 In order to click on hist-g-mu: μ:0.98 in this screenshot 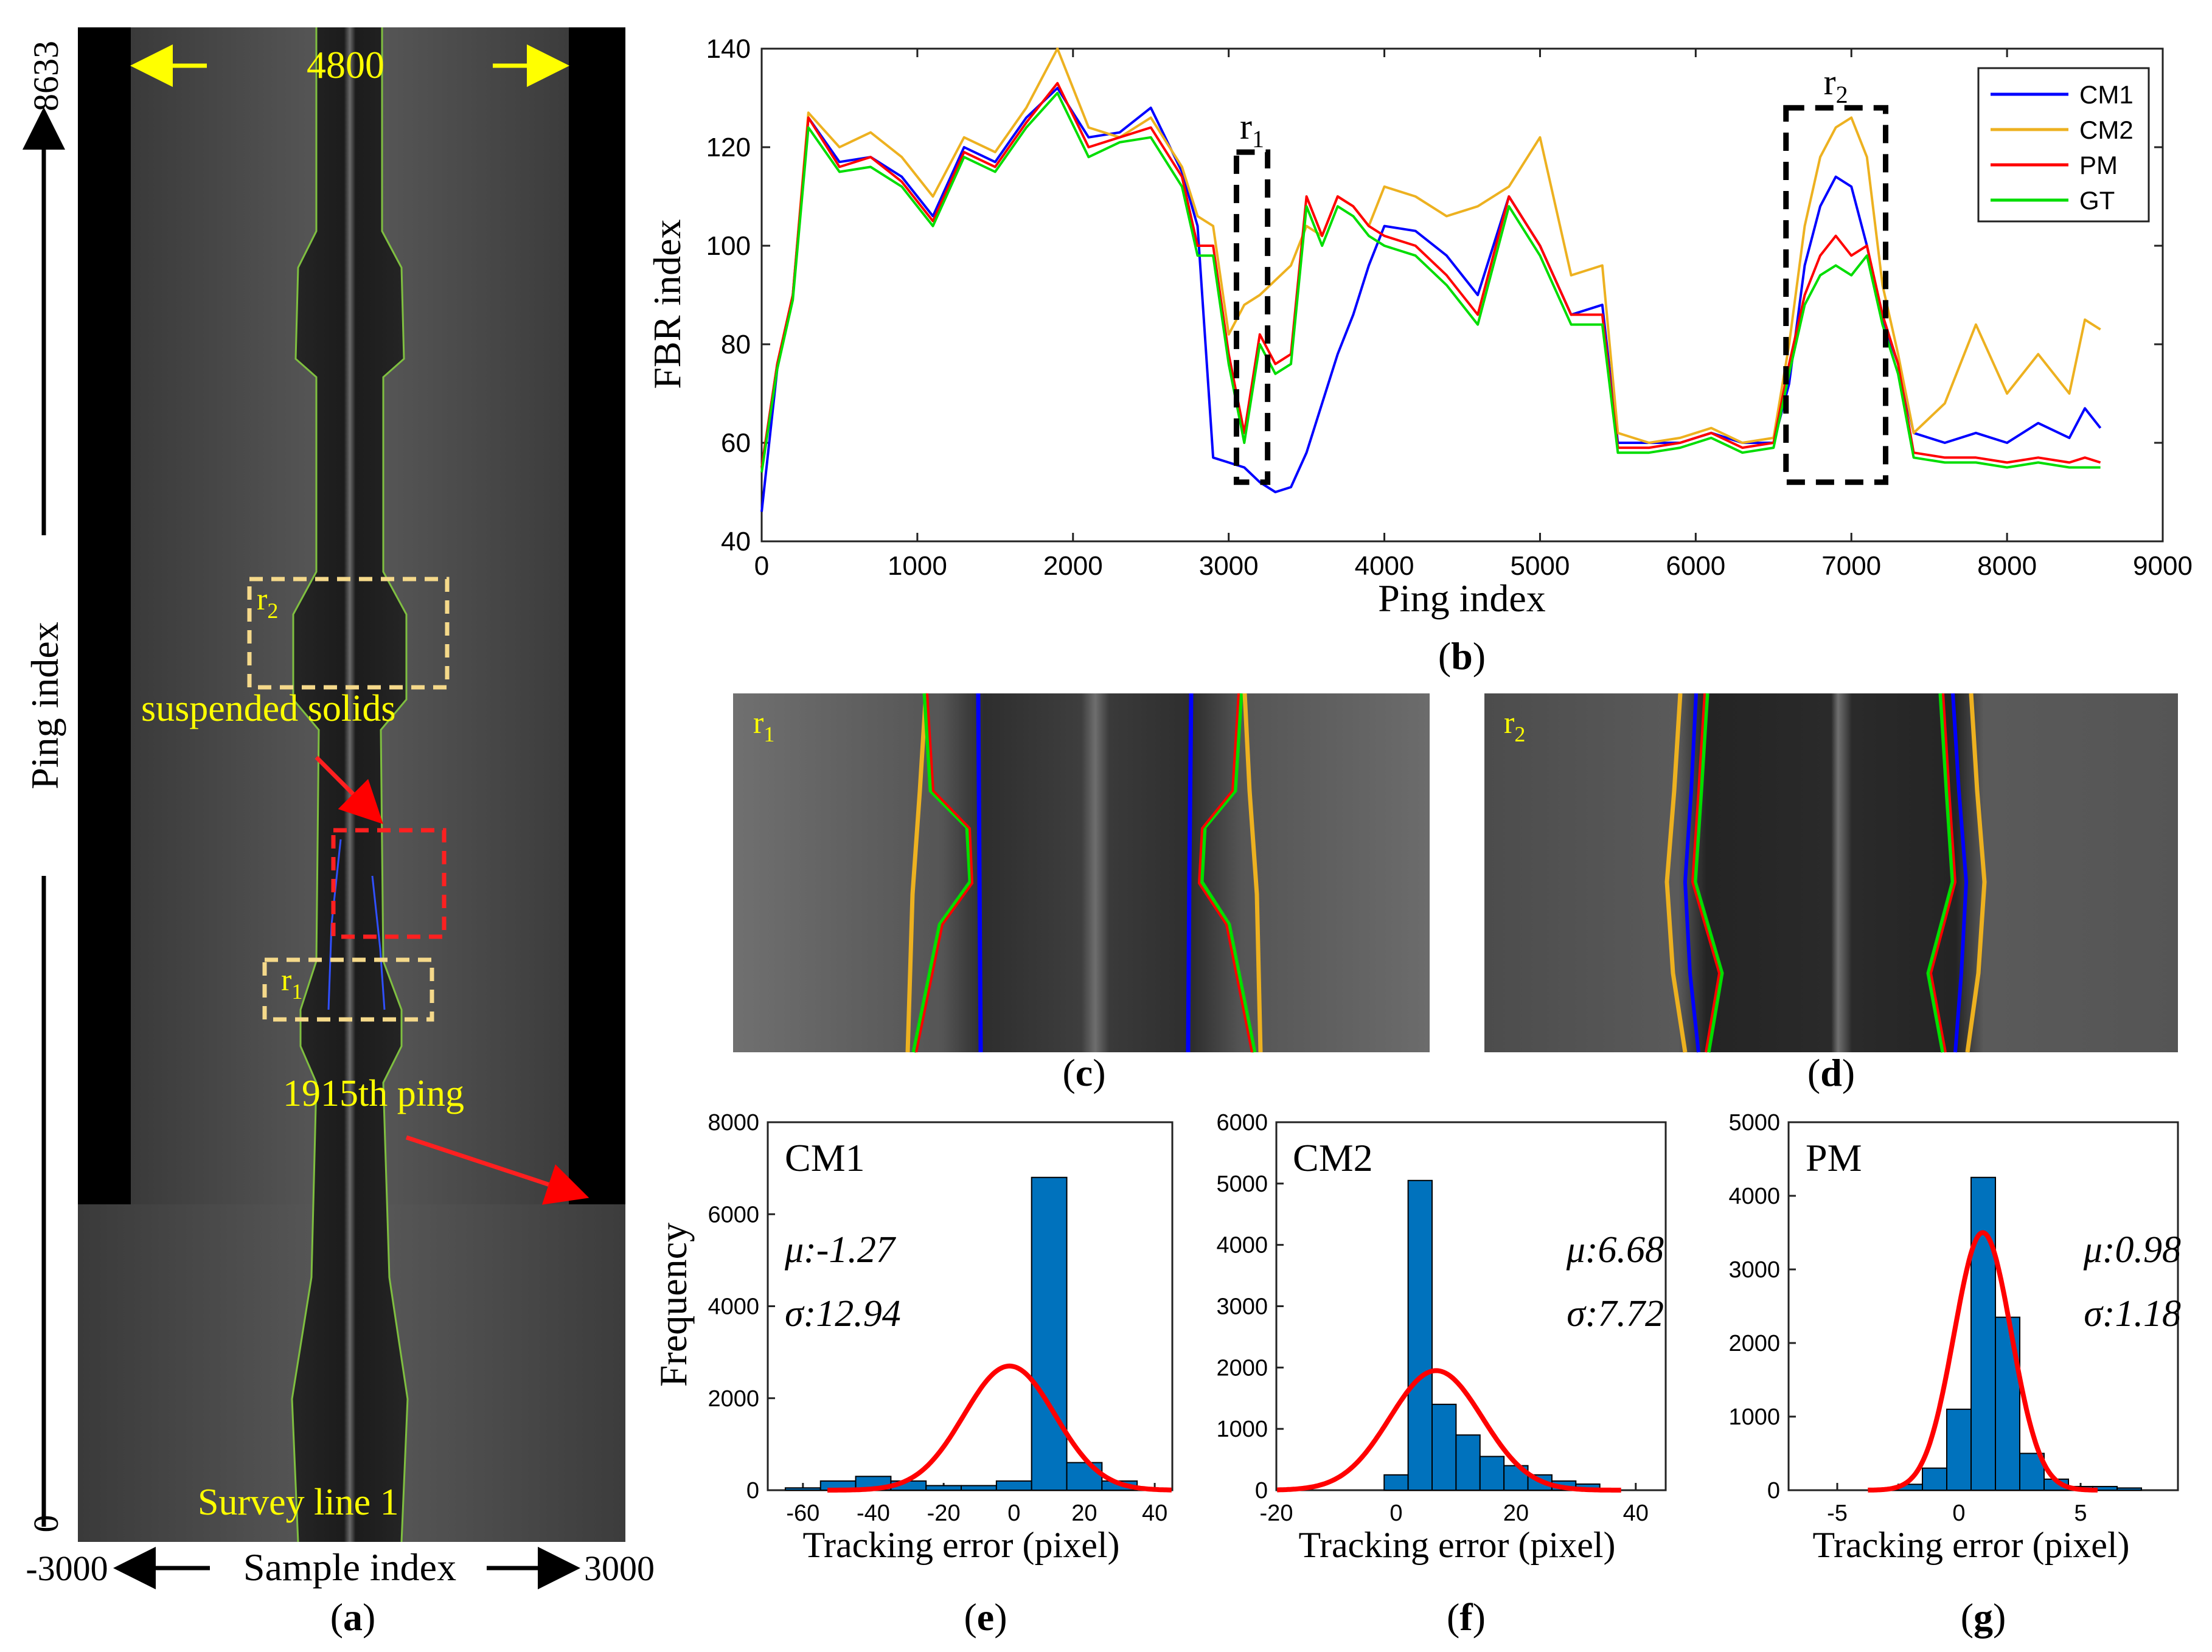, I will do `click(2132, 1250)`.